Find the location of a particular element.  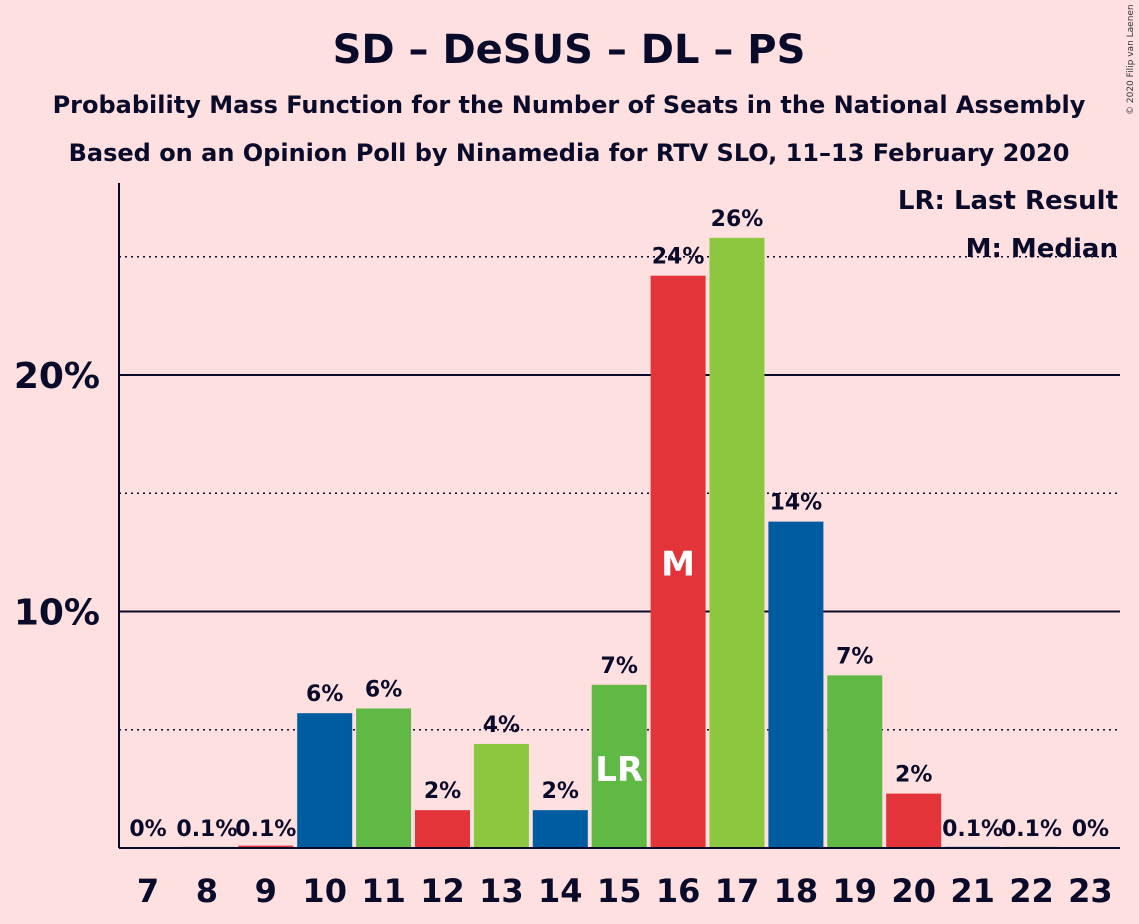

value-label-19: 7% is located at coordinates (854, 656).